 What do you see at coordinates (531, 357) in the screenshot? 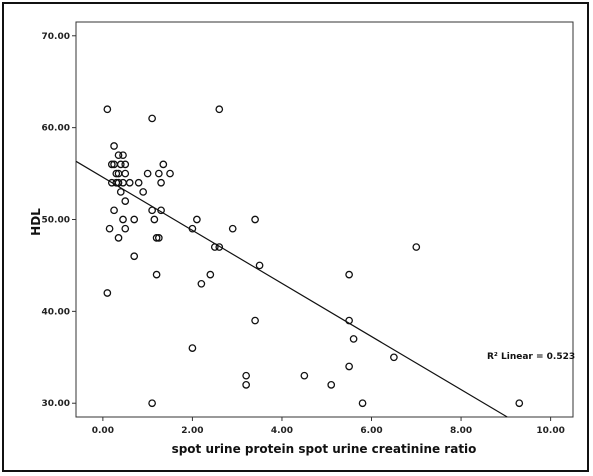
I see `r-squared-annotation: R² Linear = 0.523` at bounding box center [531, 357].